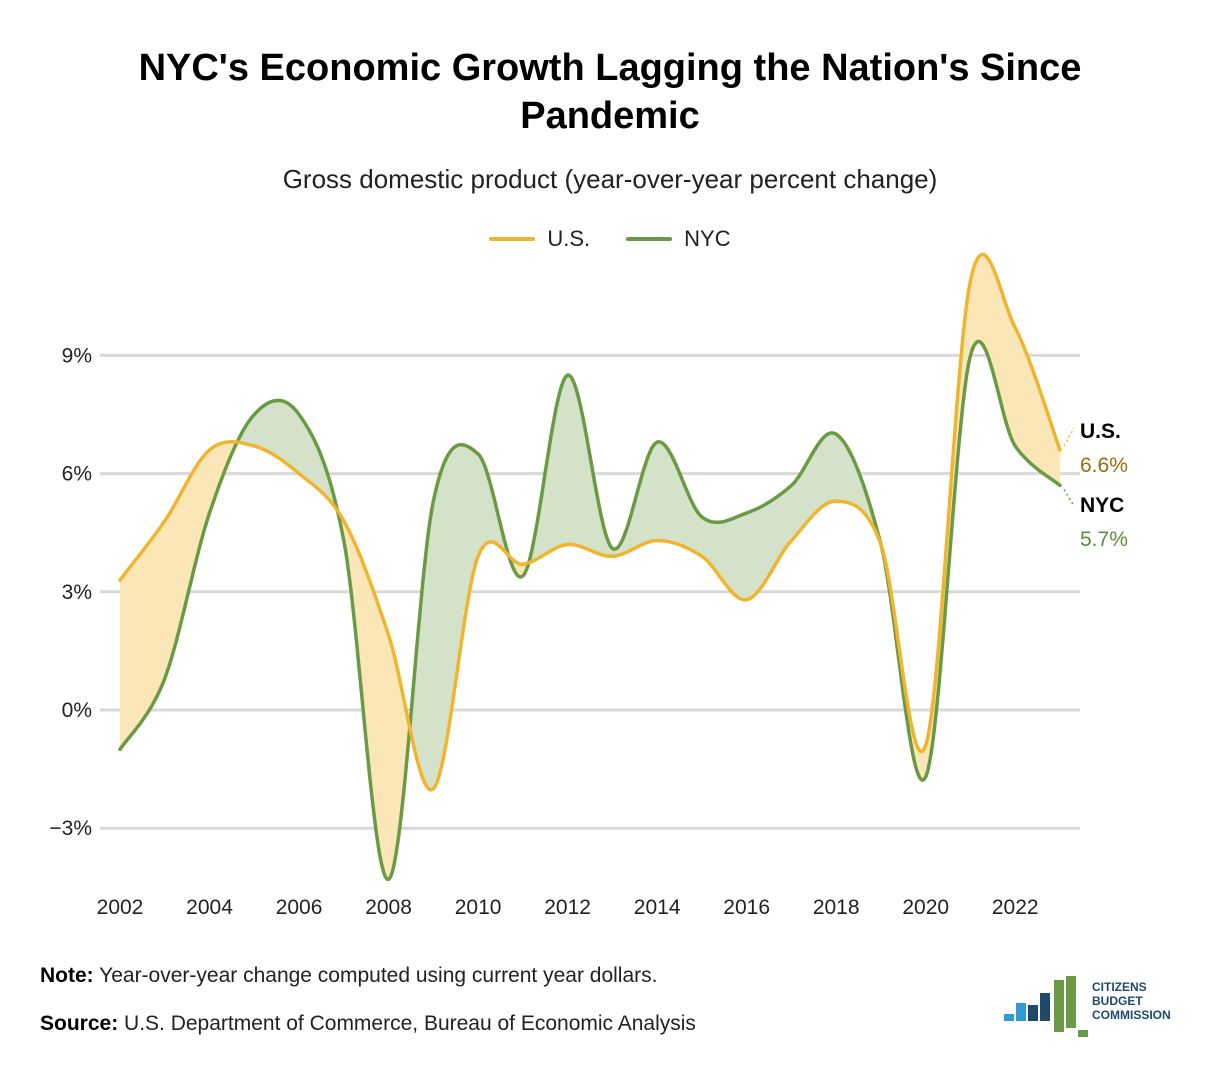 This screenshot has width=1220, height=1078. What do you see at coordinates (678, 239) in the screenshot?
I see `legend-item-nyc: NYC` at bounding box center [678, 239].